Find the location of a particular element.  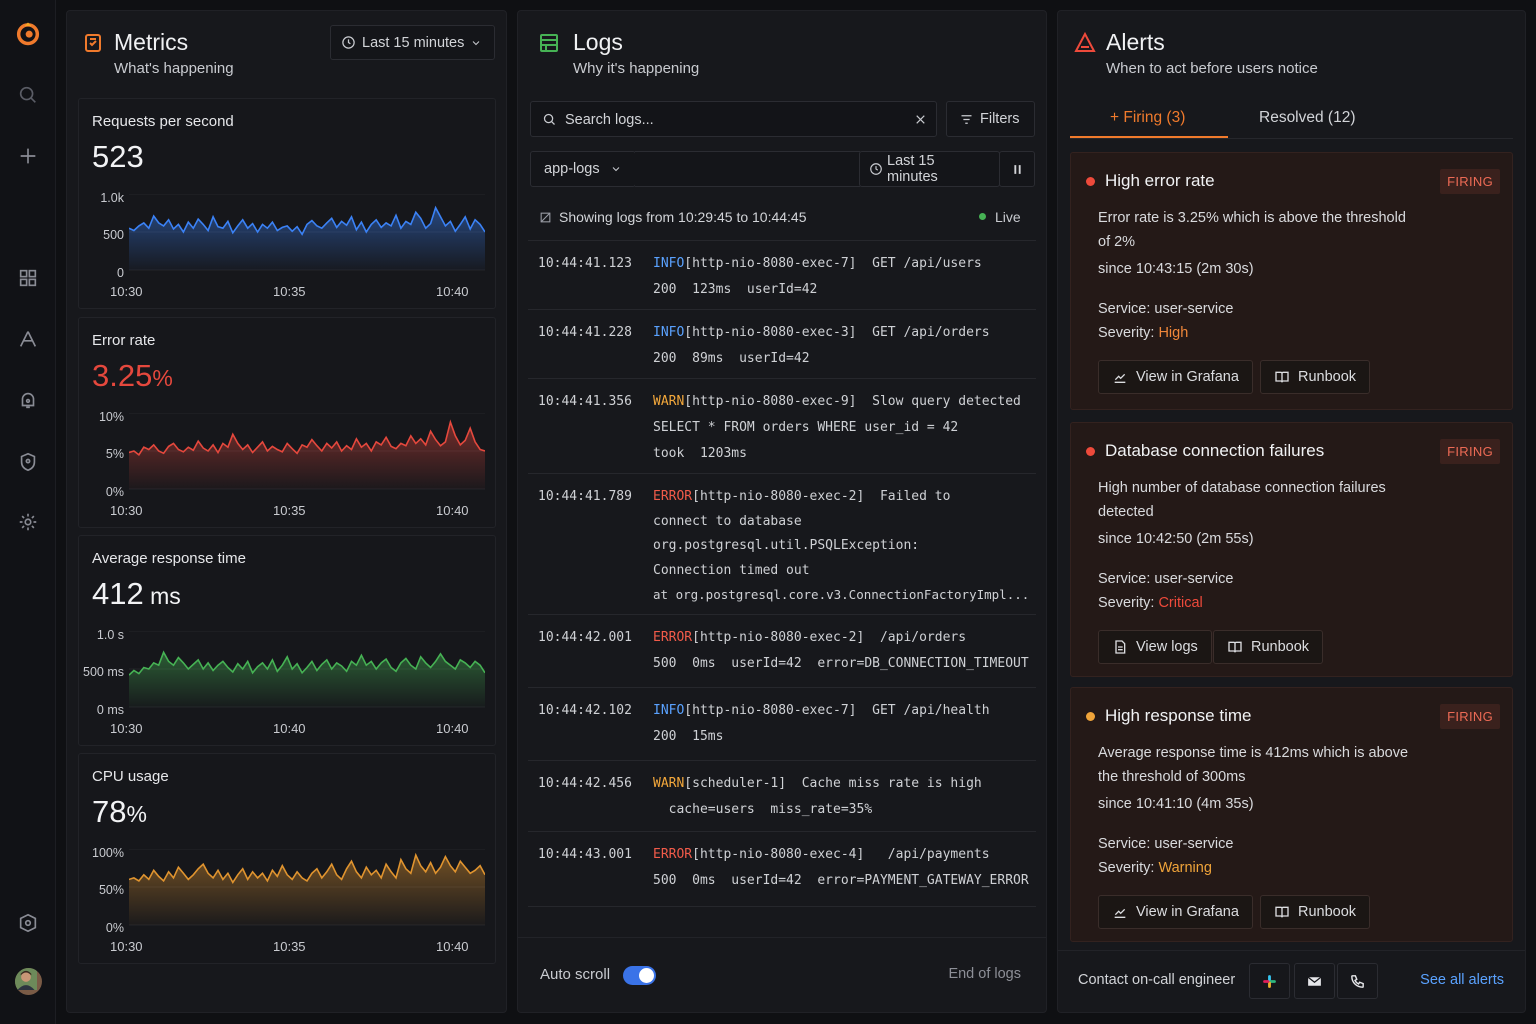

metric-card: CPU usage 78% 100% 50% 0% 10:30 10:35 10:40 is located at coordinates (287, 858).